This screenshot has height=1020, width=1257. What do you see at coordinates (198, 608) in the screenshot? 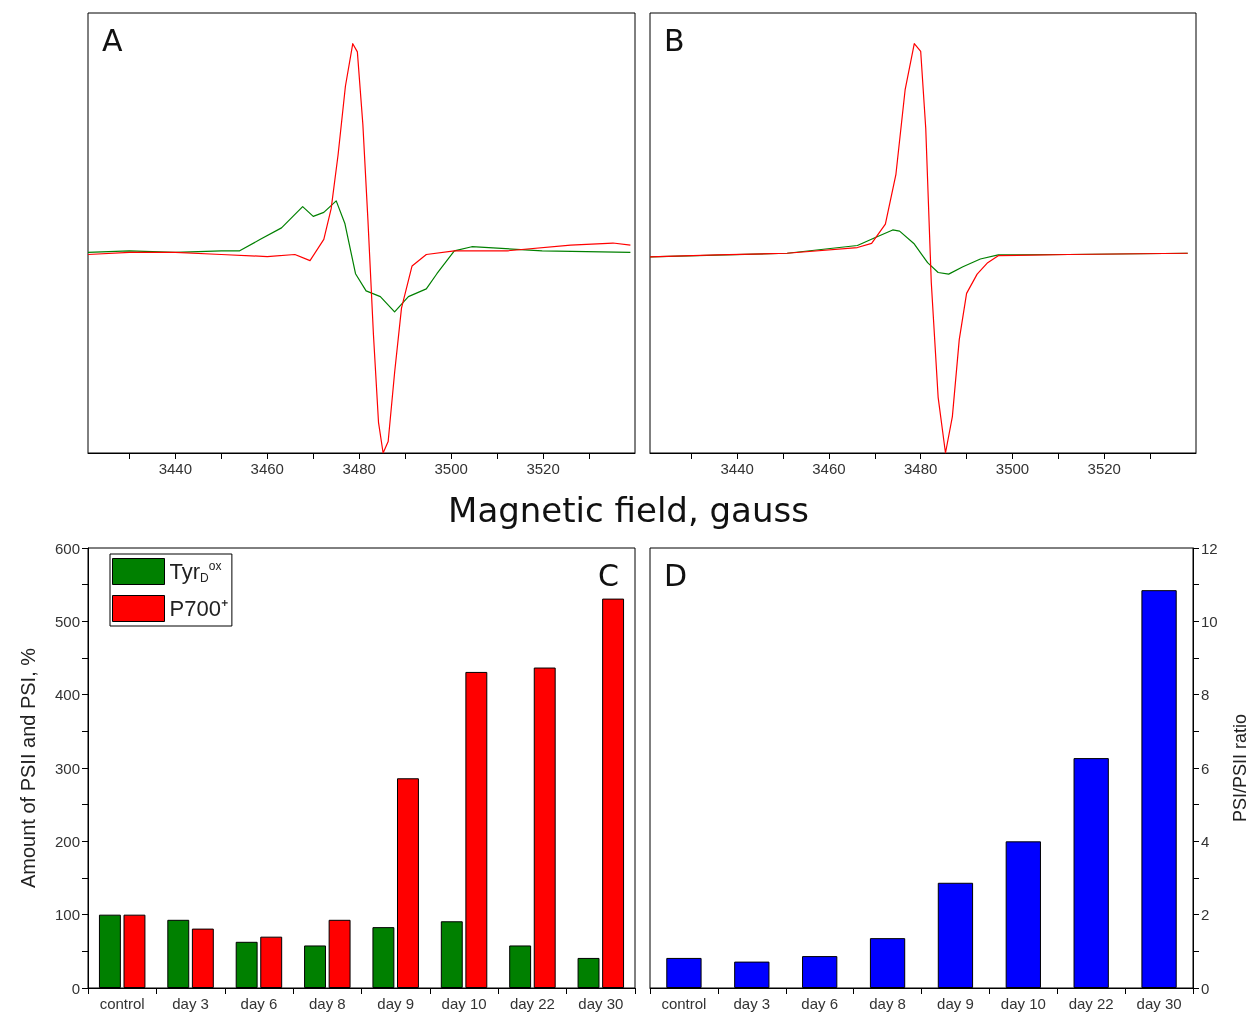
I see `legend-label: P700⁺` at bounding box center [198, 608].